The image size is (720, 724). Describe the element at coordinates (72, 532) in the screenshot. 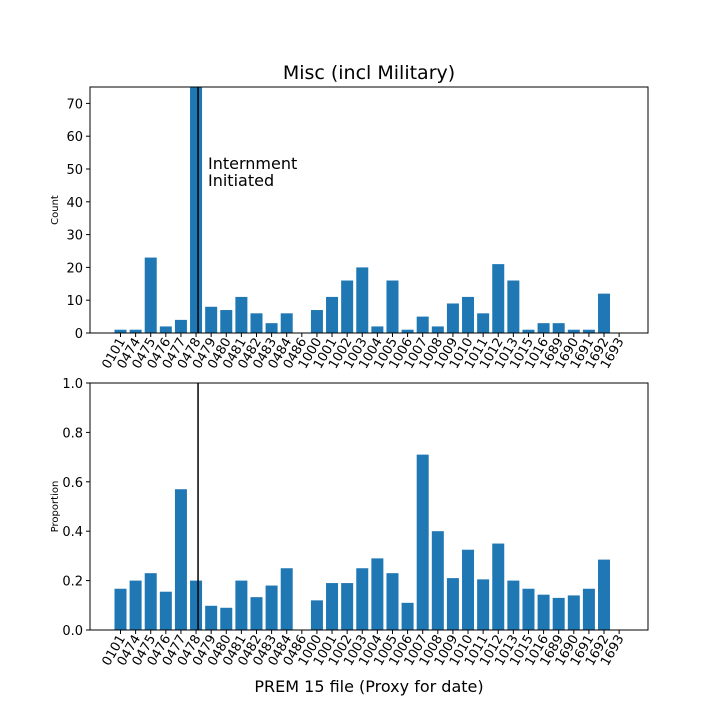

I see `y-tick-label: 0.4` at that location.